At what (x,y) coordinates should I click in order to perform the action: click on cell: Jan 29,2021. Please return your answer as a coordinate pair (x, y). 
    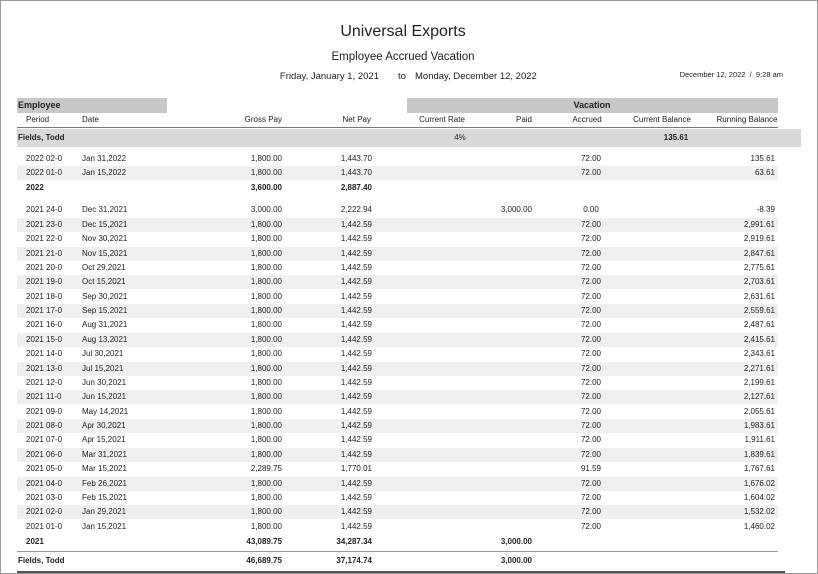
    Looking at the image, I should click on (104, 512).